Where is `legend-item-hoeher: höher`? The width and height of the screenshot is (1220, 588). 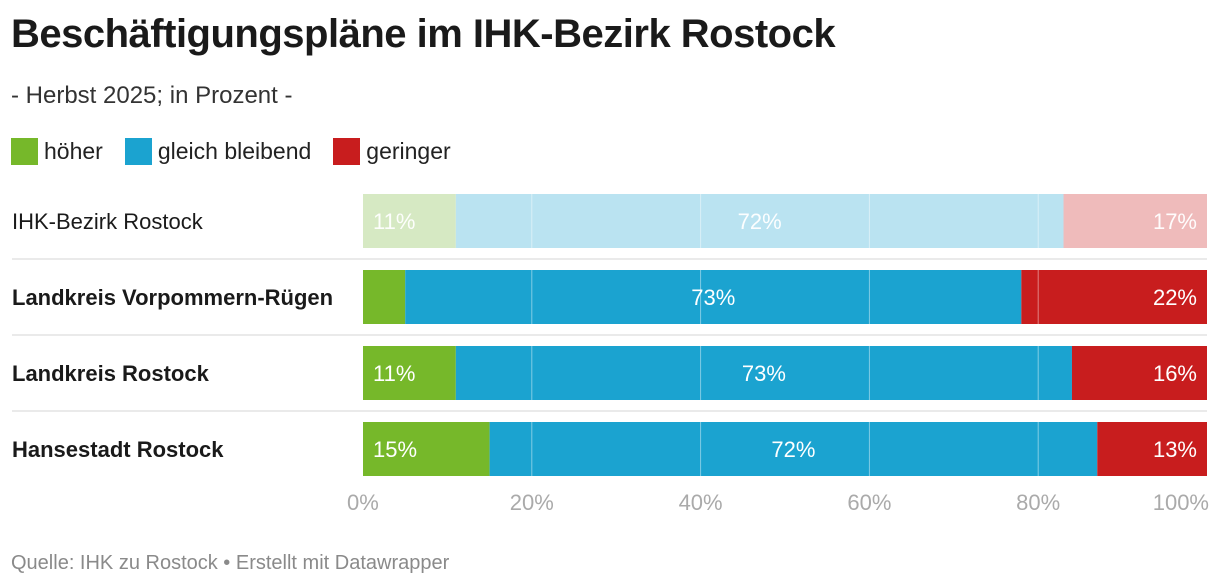 legend-item-hoeher: höher is located at coordinates (57, 151).